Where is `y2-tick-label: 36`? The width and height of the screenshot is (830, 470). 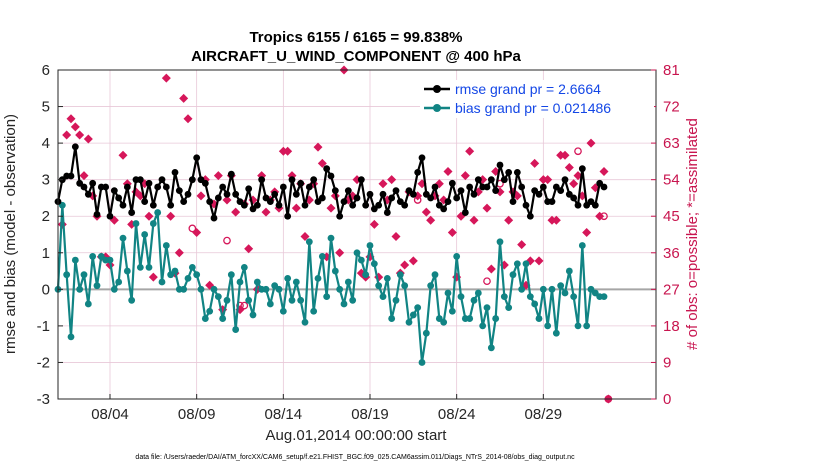 y2-tick-label: 36 is located at coordinates (671, 253).